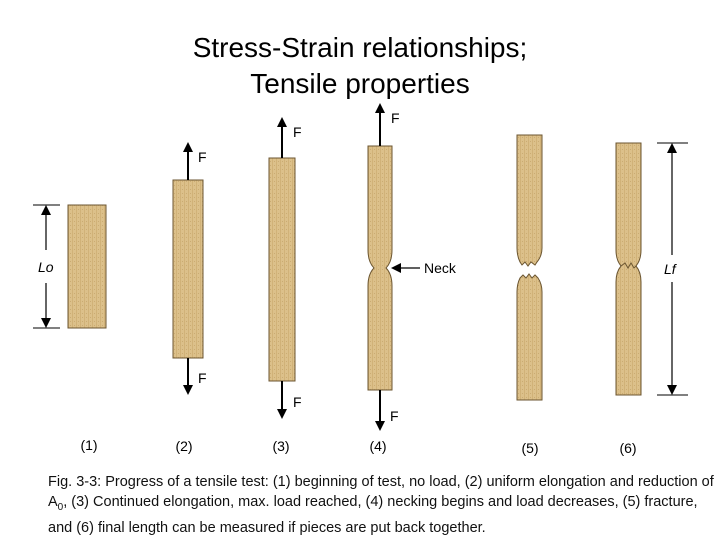 The width and height of the screenshot is (720, 540). I want to click on specimen-6-bar, so click(628, 269).